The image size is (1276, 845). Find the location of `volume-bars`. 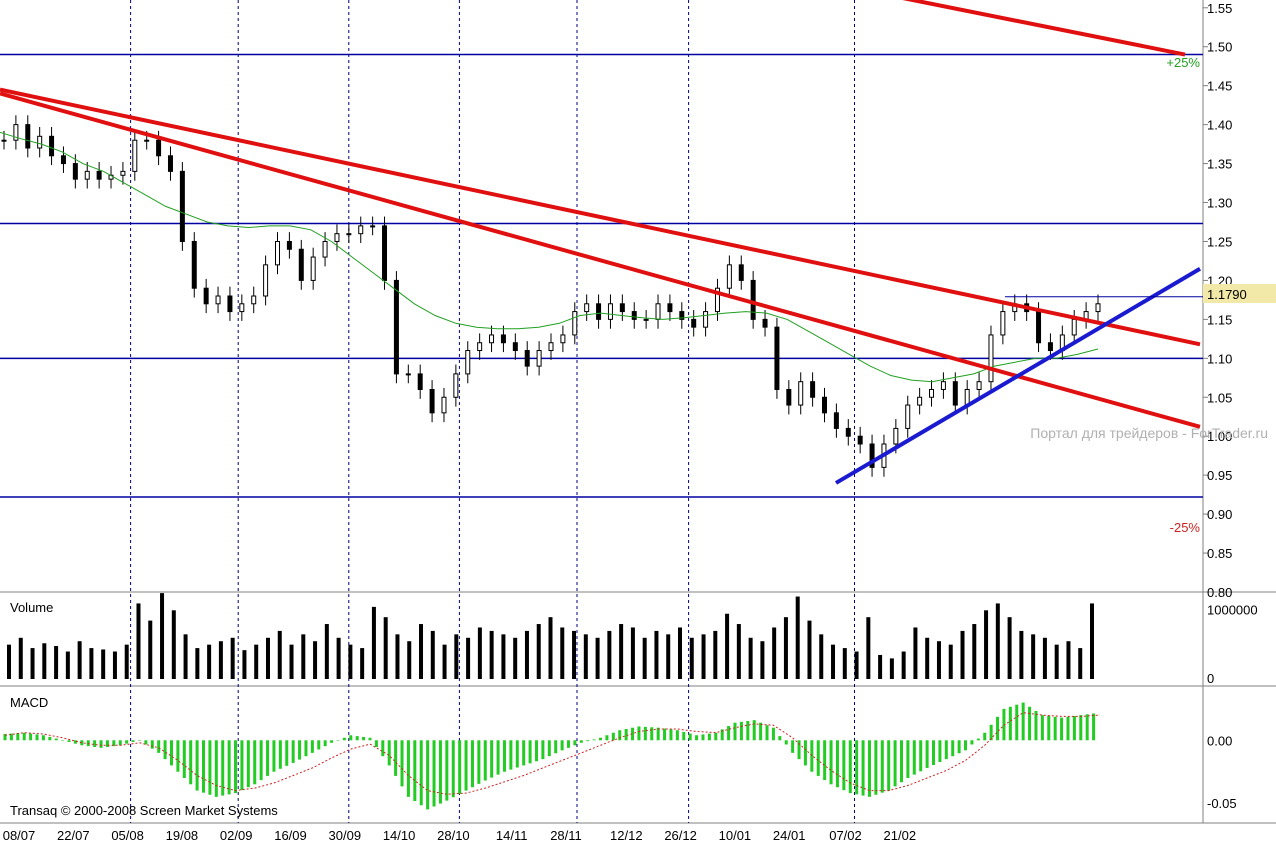

volume-bars is located at coordinates (550, 636).